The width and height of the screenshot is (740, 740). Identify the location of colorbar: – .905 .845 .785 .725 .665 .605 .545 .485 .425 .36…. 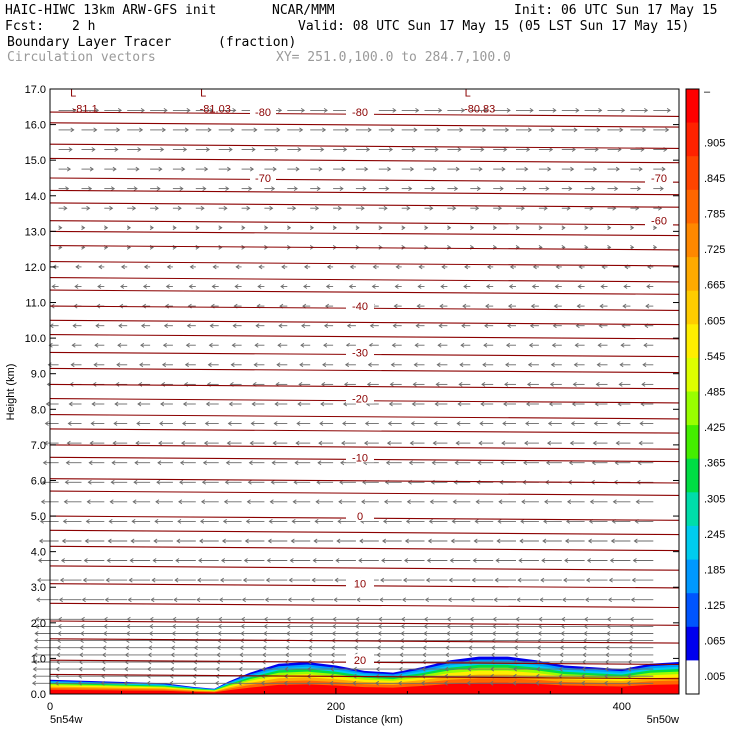
(705, 390).